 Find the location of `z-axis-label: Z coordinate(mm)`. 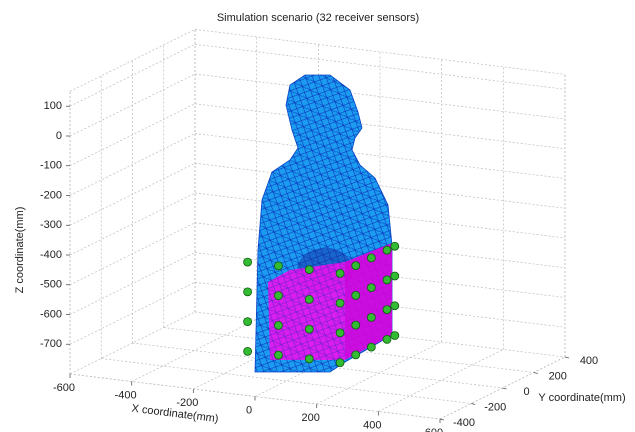

z-axis-label: Z coordinate(mm) is located at coordinates (20, 250).